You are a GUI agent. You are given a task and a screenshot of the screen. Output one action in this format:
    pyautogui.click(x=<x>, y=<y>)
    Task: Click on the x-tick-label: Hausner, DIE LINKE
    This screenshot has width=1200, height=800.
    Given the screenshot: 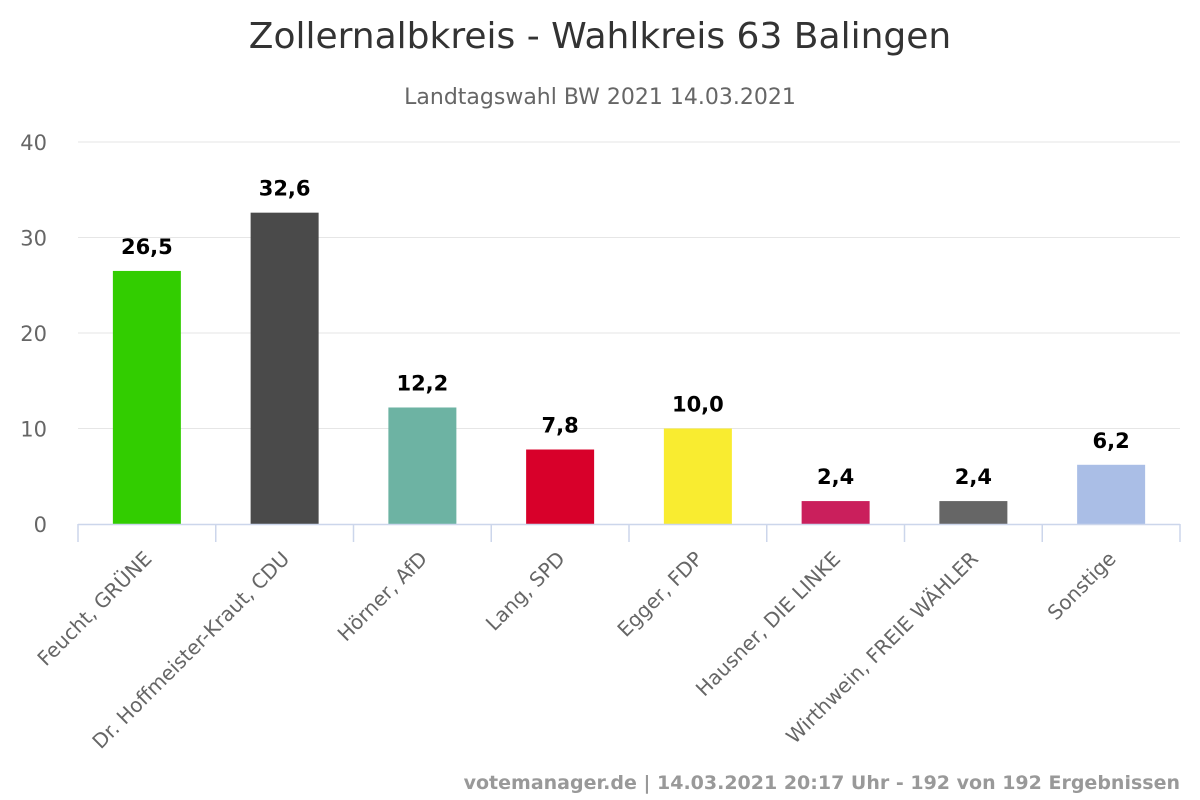 What is the action you would take?
    pyautogui.click(x=768, y=624)
    